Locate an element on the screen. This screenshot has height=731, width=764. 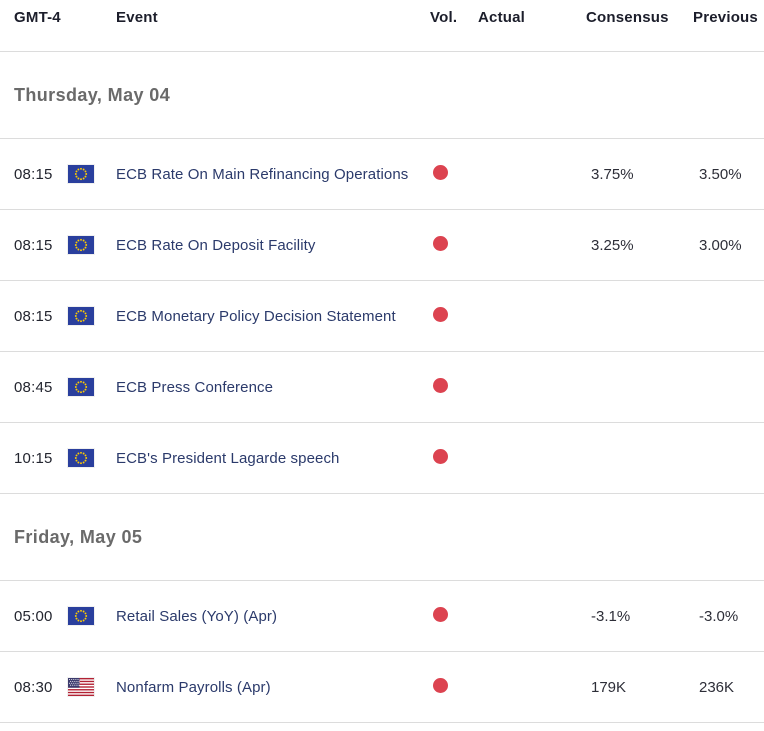
event-link: ECB's President Lagarde speech is located at coordinates (228, 458).